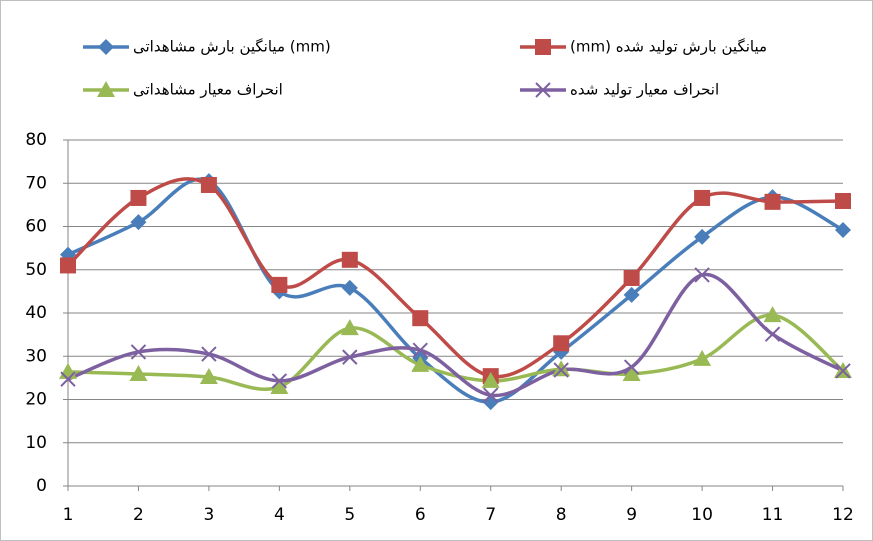 The height and width of the screenshot is (541, 873). Describe the element at coordinates (644, 90) in the screenshot. I see `legend-label: انحراف معیار تولید شده` at that location.